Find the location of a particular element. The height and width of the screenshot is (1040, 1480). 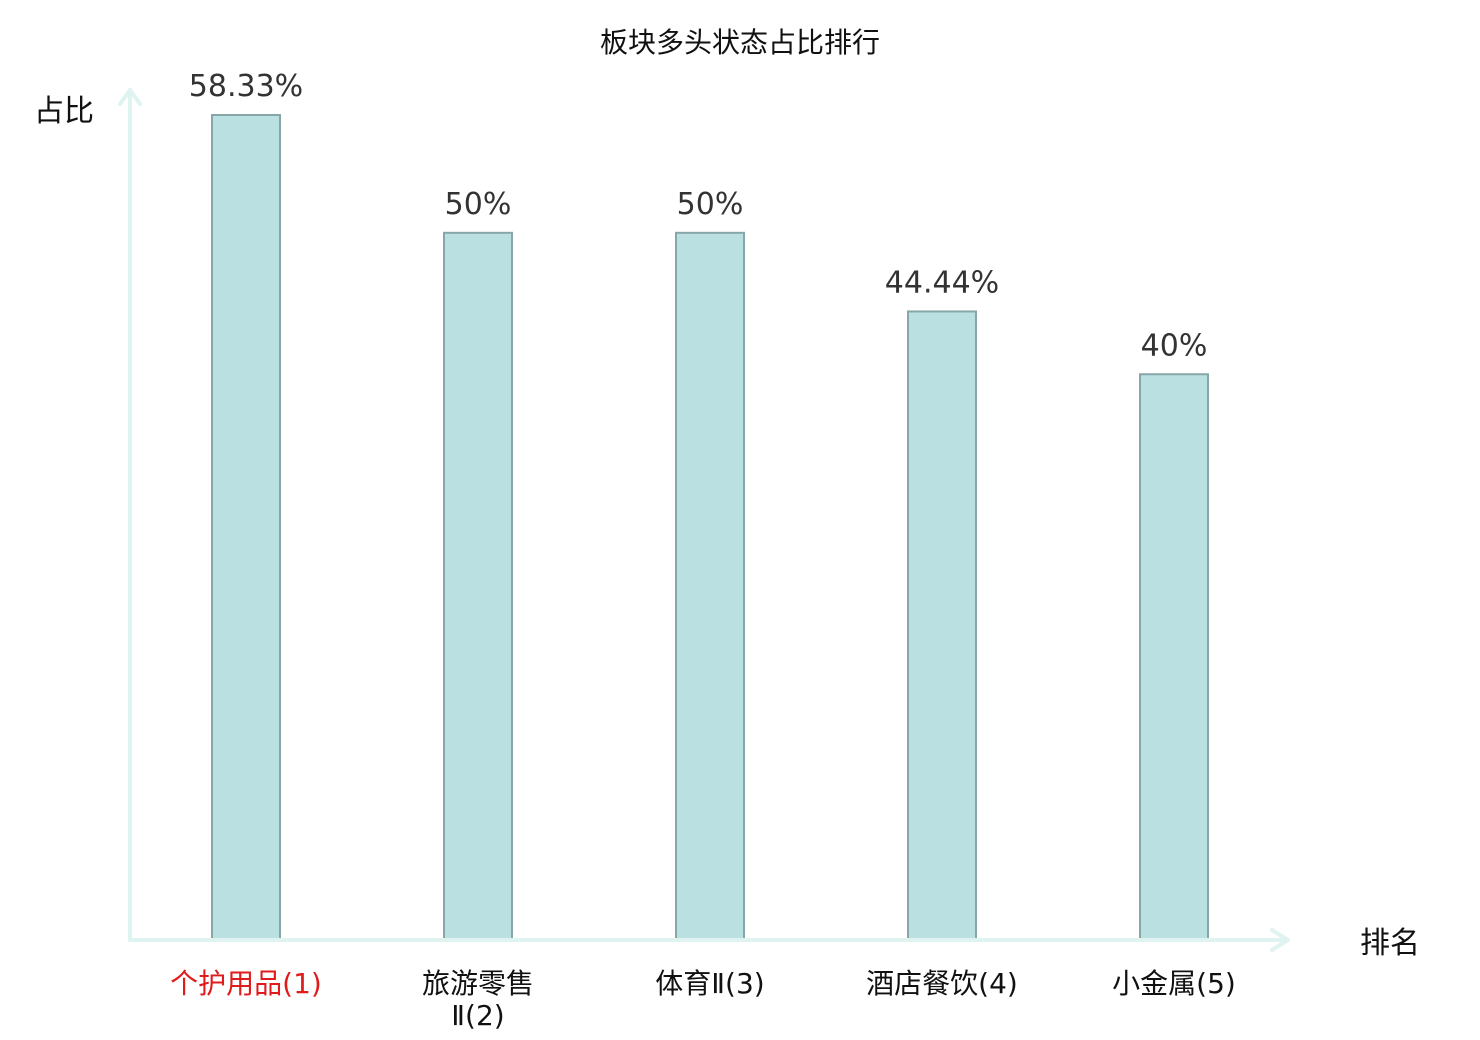

x-axis-line is located at coordinates (709, 940).